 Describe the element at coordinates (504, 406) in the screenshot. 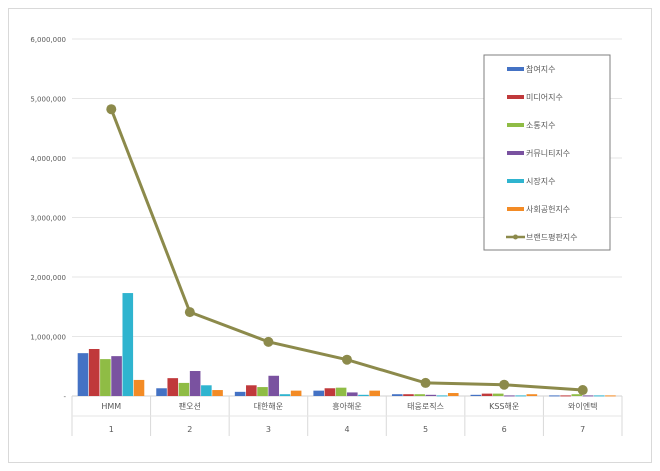

I see `x-category-label: KSS해운` at that location.